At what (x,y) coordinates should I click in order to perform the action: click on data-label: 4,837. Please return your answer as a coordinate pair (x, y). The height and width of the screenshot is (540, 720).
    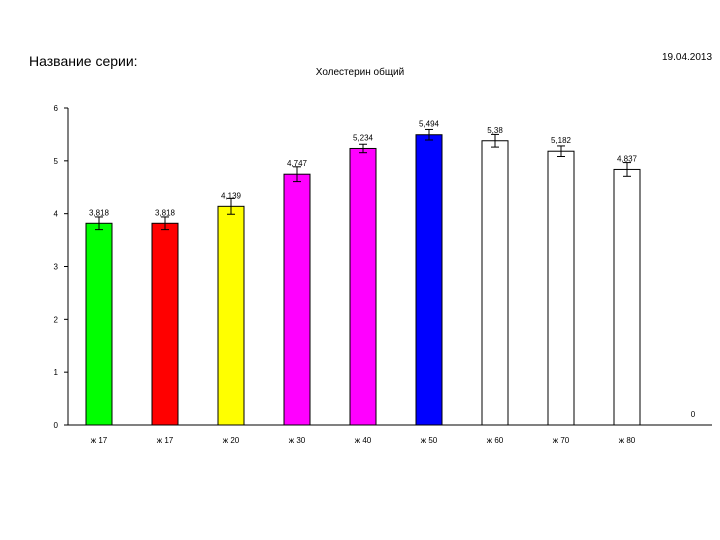
    Looking at the image, I should click on (627, 158).